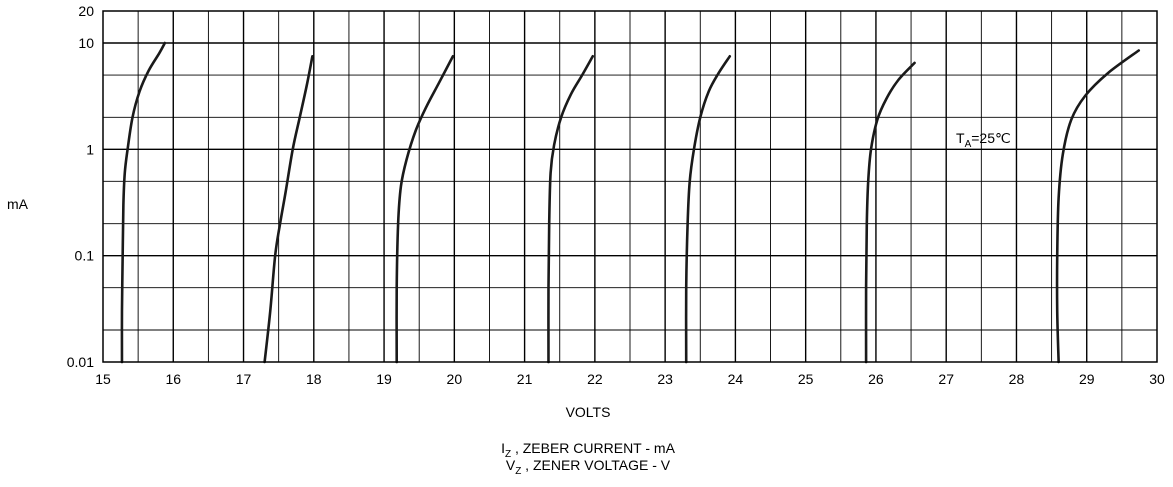 The image size is (1173, 487). Describe the element at coordinates (511, 465) in the screenshot. I see `caption-2-main: V` at that location.